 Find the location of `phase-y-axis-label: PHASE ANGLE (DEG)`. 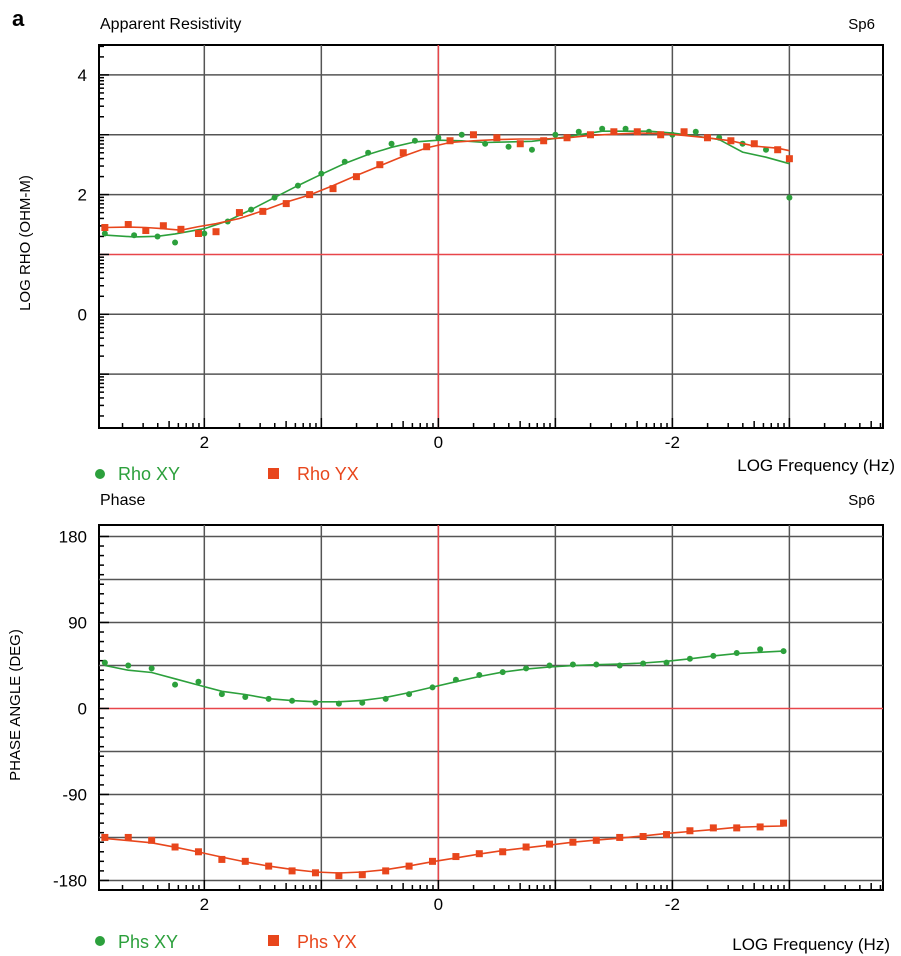

phase-y-axis-label: PHASE ANGLE (DEG) is located at coordinates (15, 705).